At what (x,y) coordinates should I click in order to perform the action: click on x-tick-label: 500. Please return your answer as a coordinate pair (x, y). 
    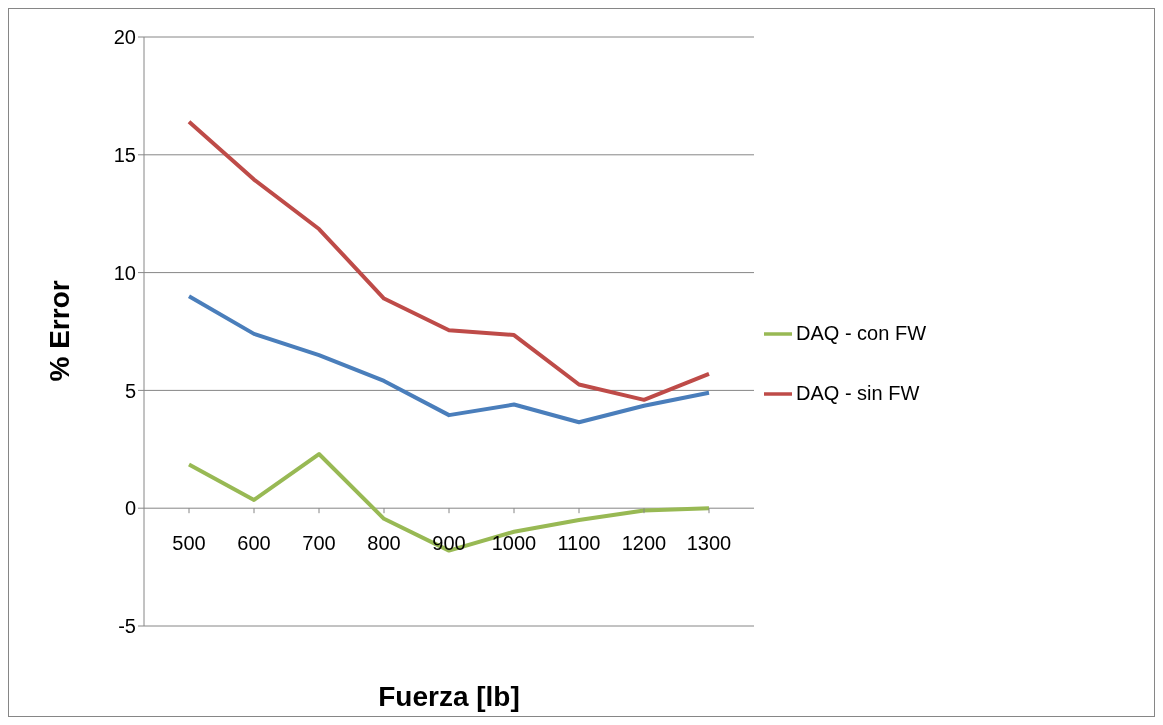
    Looking at the image, I should click on (189, 543).